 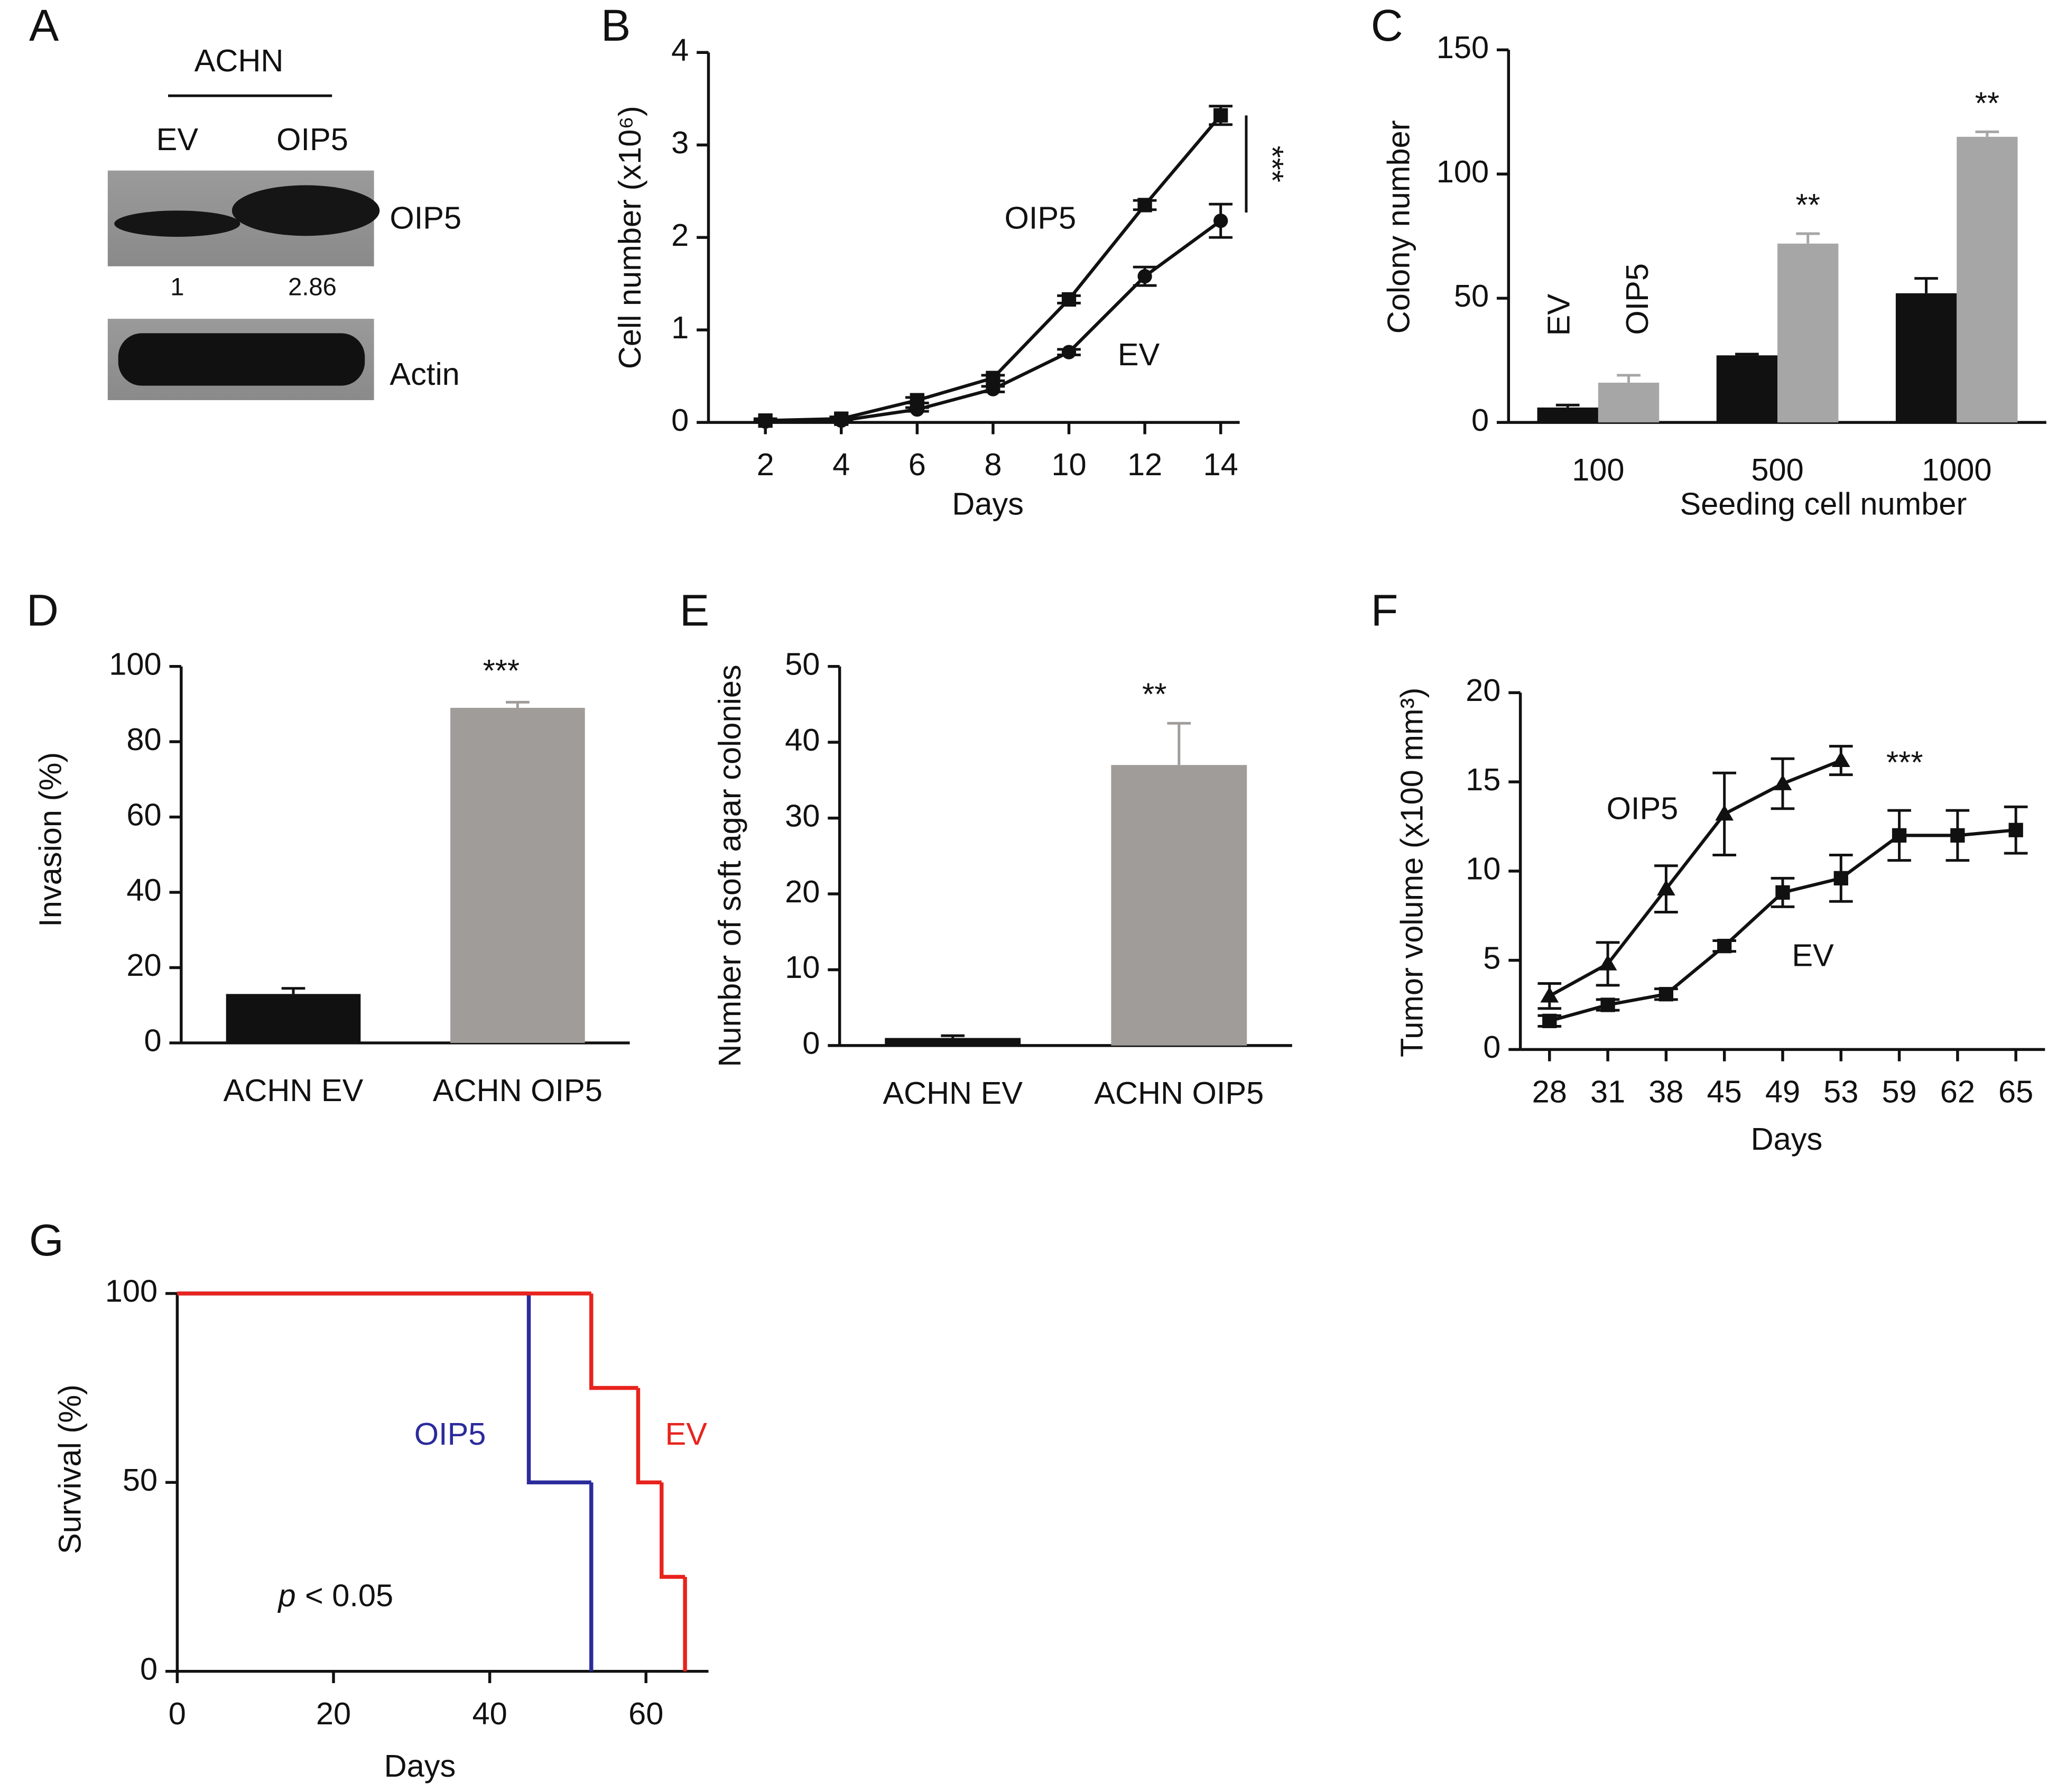 I want to click on x-tick-label: 60, so click(x=645, y=1713).